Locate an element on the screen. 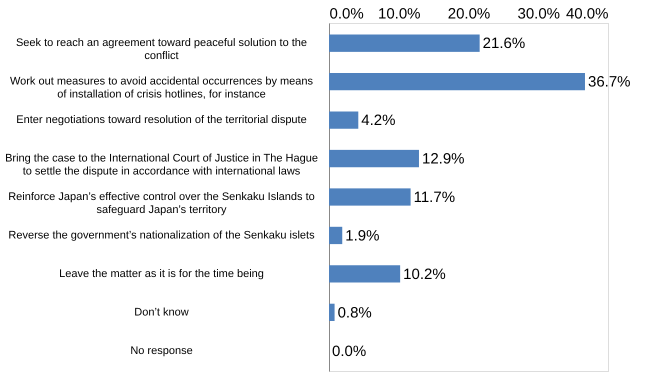 The image size is (650, 375). data-label: 10.2% is located at coordinates (424, 274).